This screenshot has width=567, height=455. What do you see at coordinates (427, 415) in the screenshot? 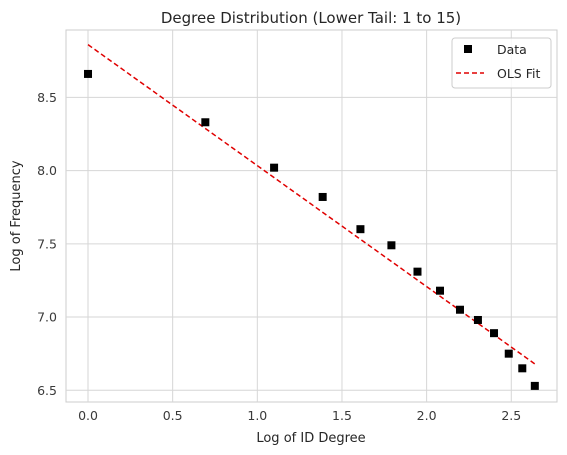
I see `x-tick-label: 2.0` at bounding box center [427, 415].